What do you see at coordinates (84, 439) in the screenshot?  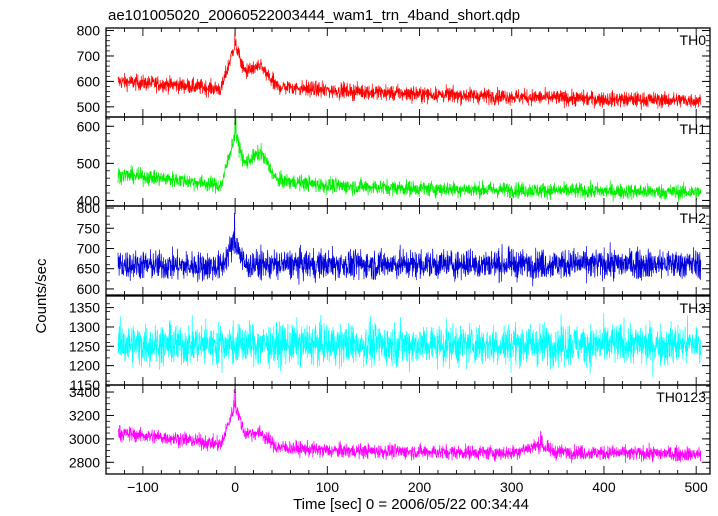 I see `y-tick-label: 3000` at bounding box center [84, 439].